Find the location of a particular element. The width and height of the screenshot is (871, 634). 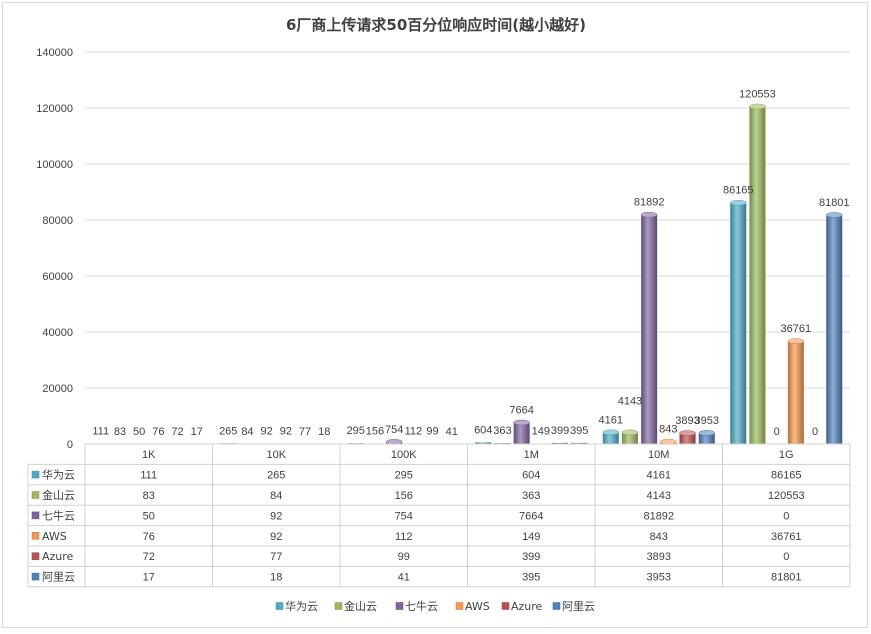

data-label: 3953 is located at coordinates (707, 421).